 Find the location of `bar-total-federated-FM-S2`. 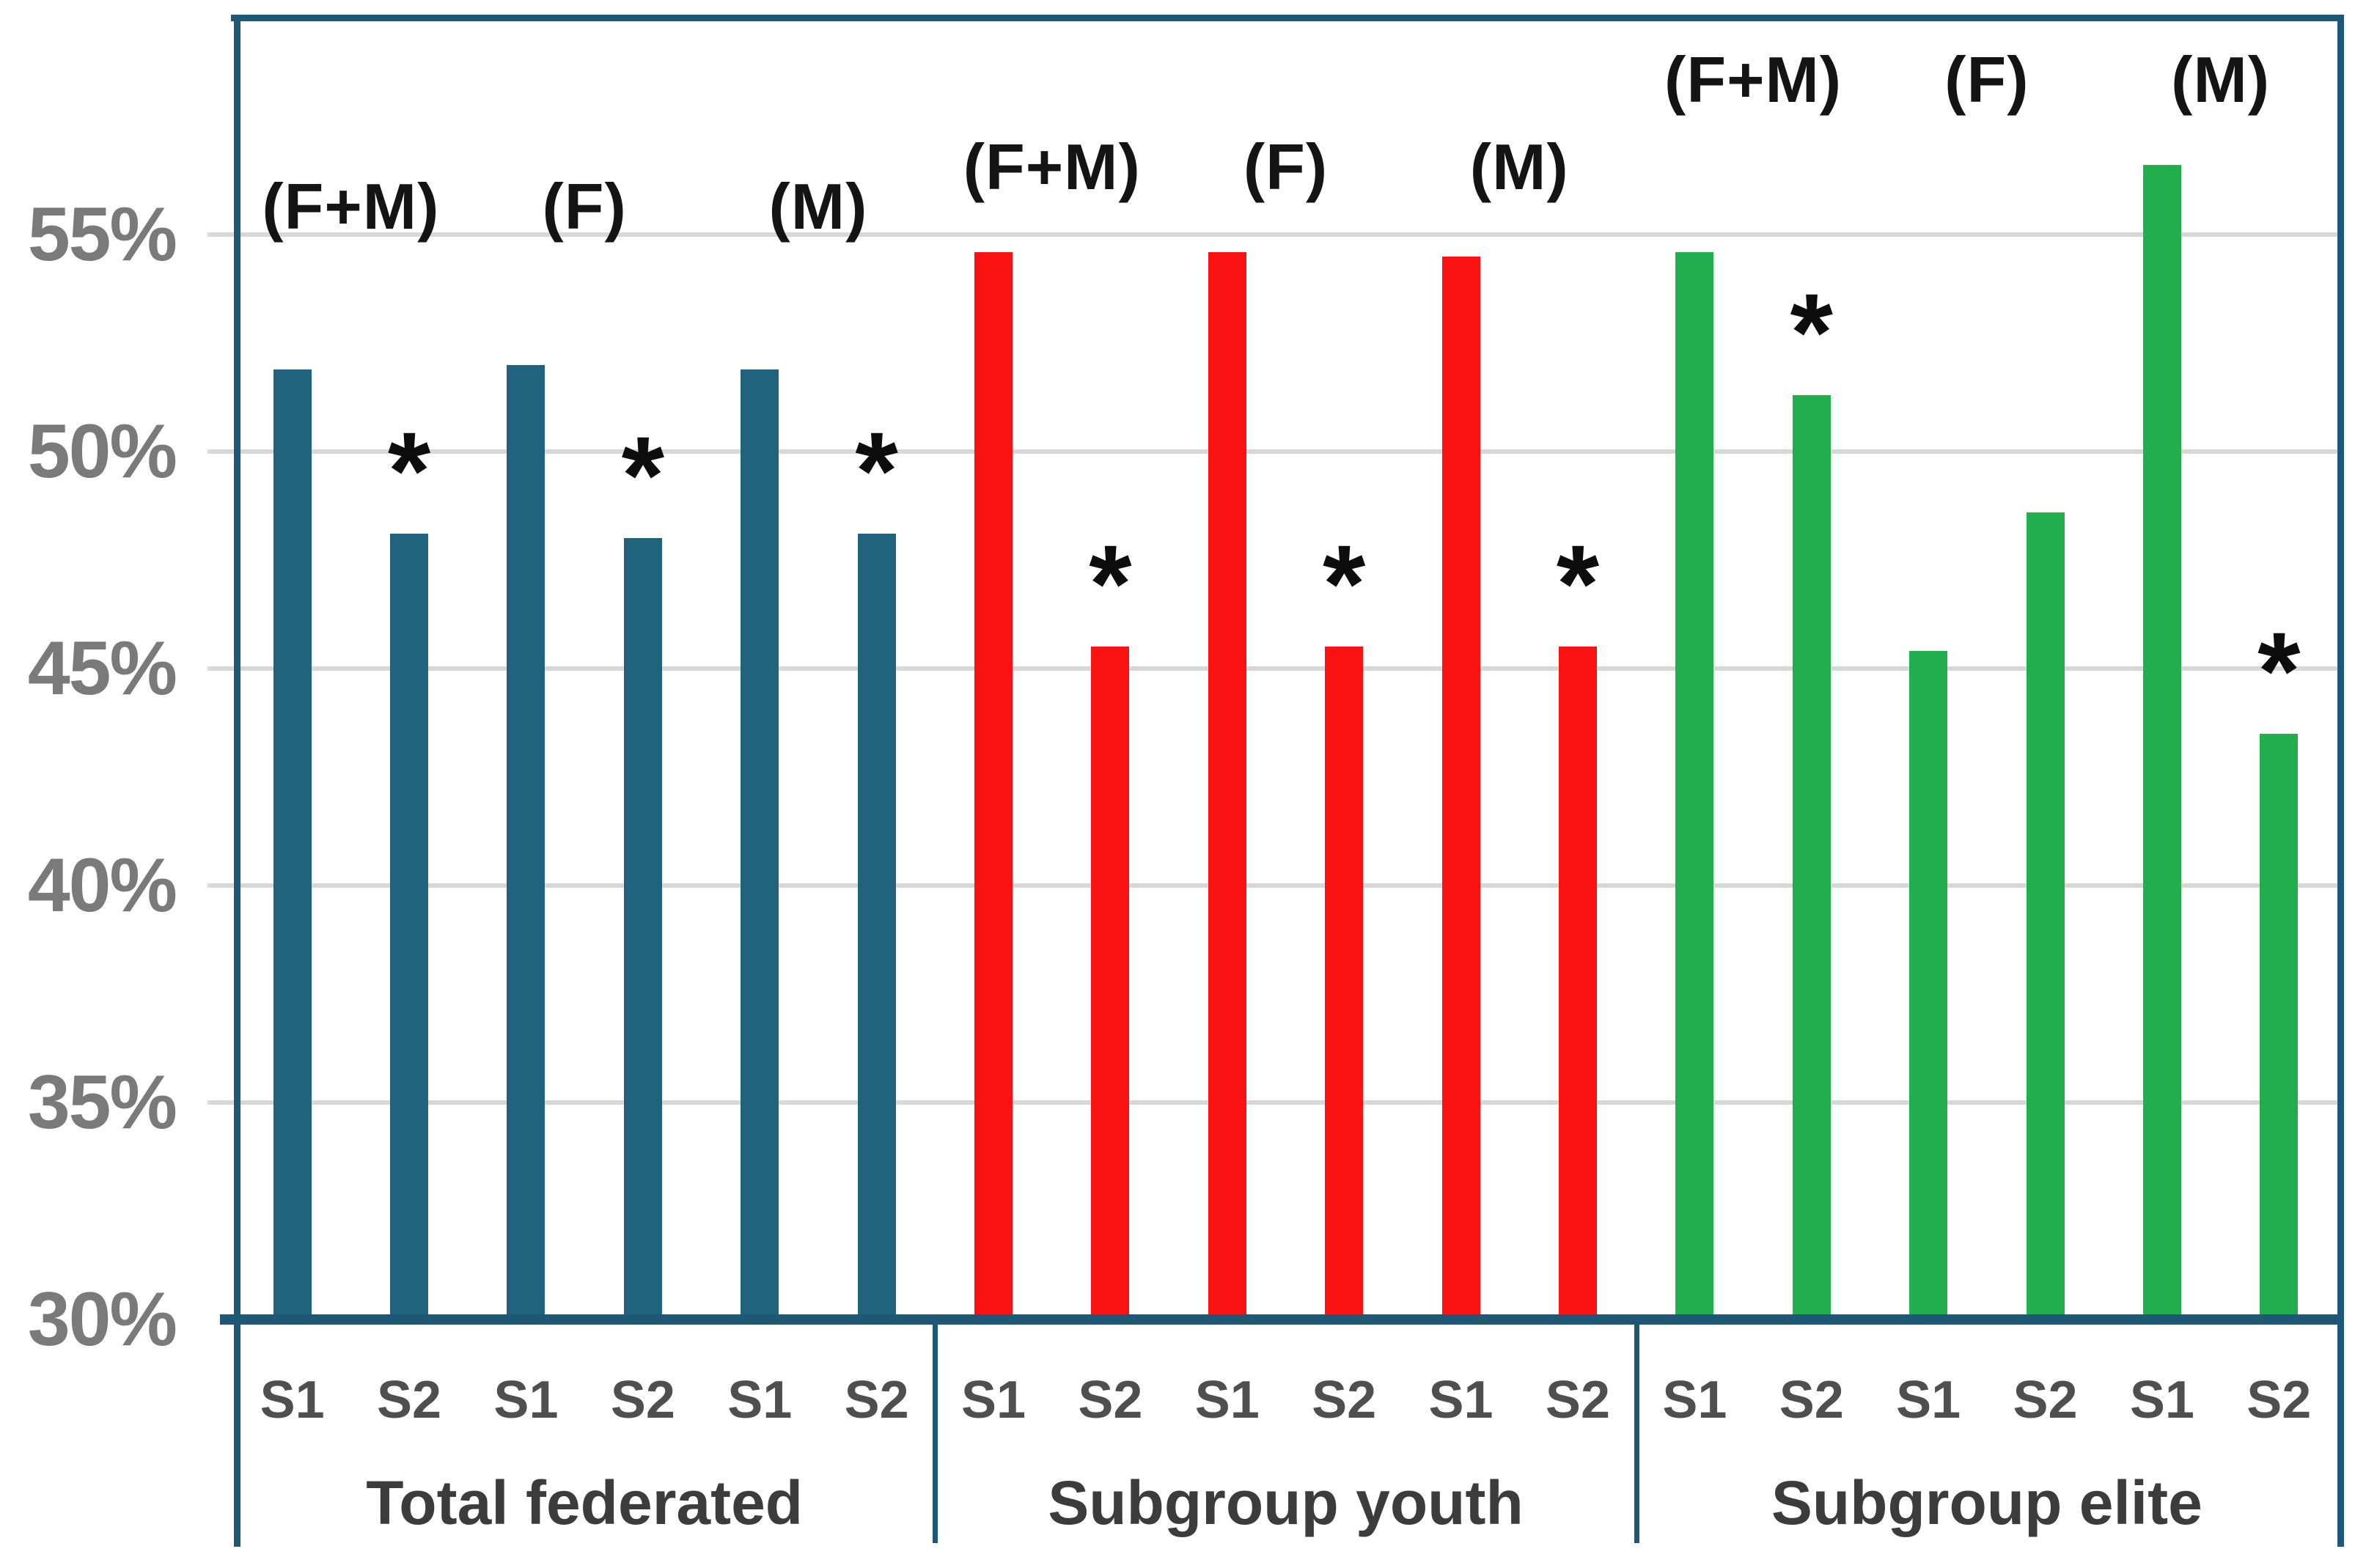

bar-total-federated-FM-S2 is located at coordinates (409, 928).